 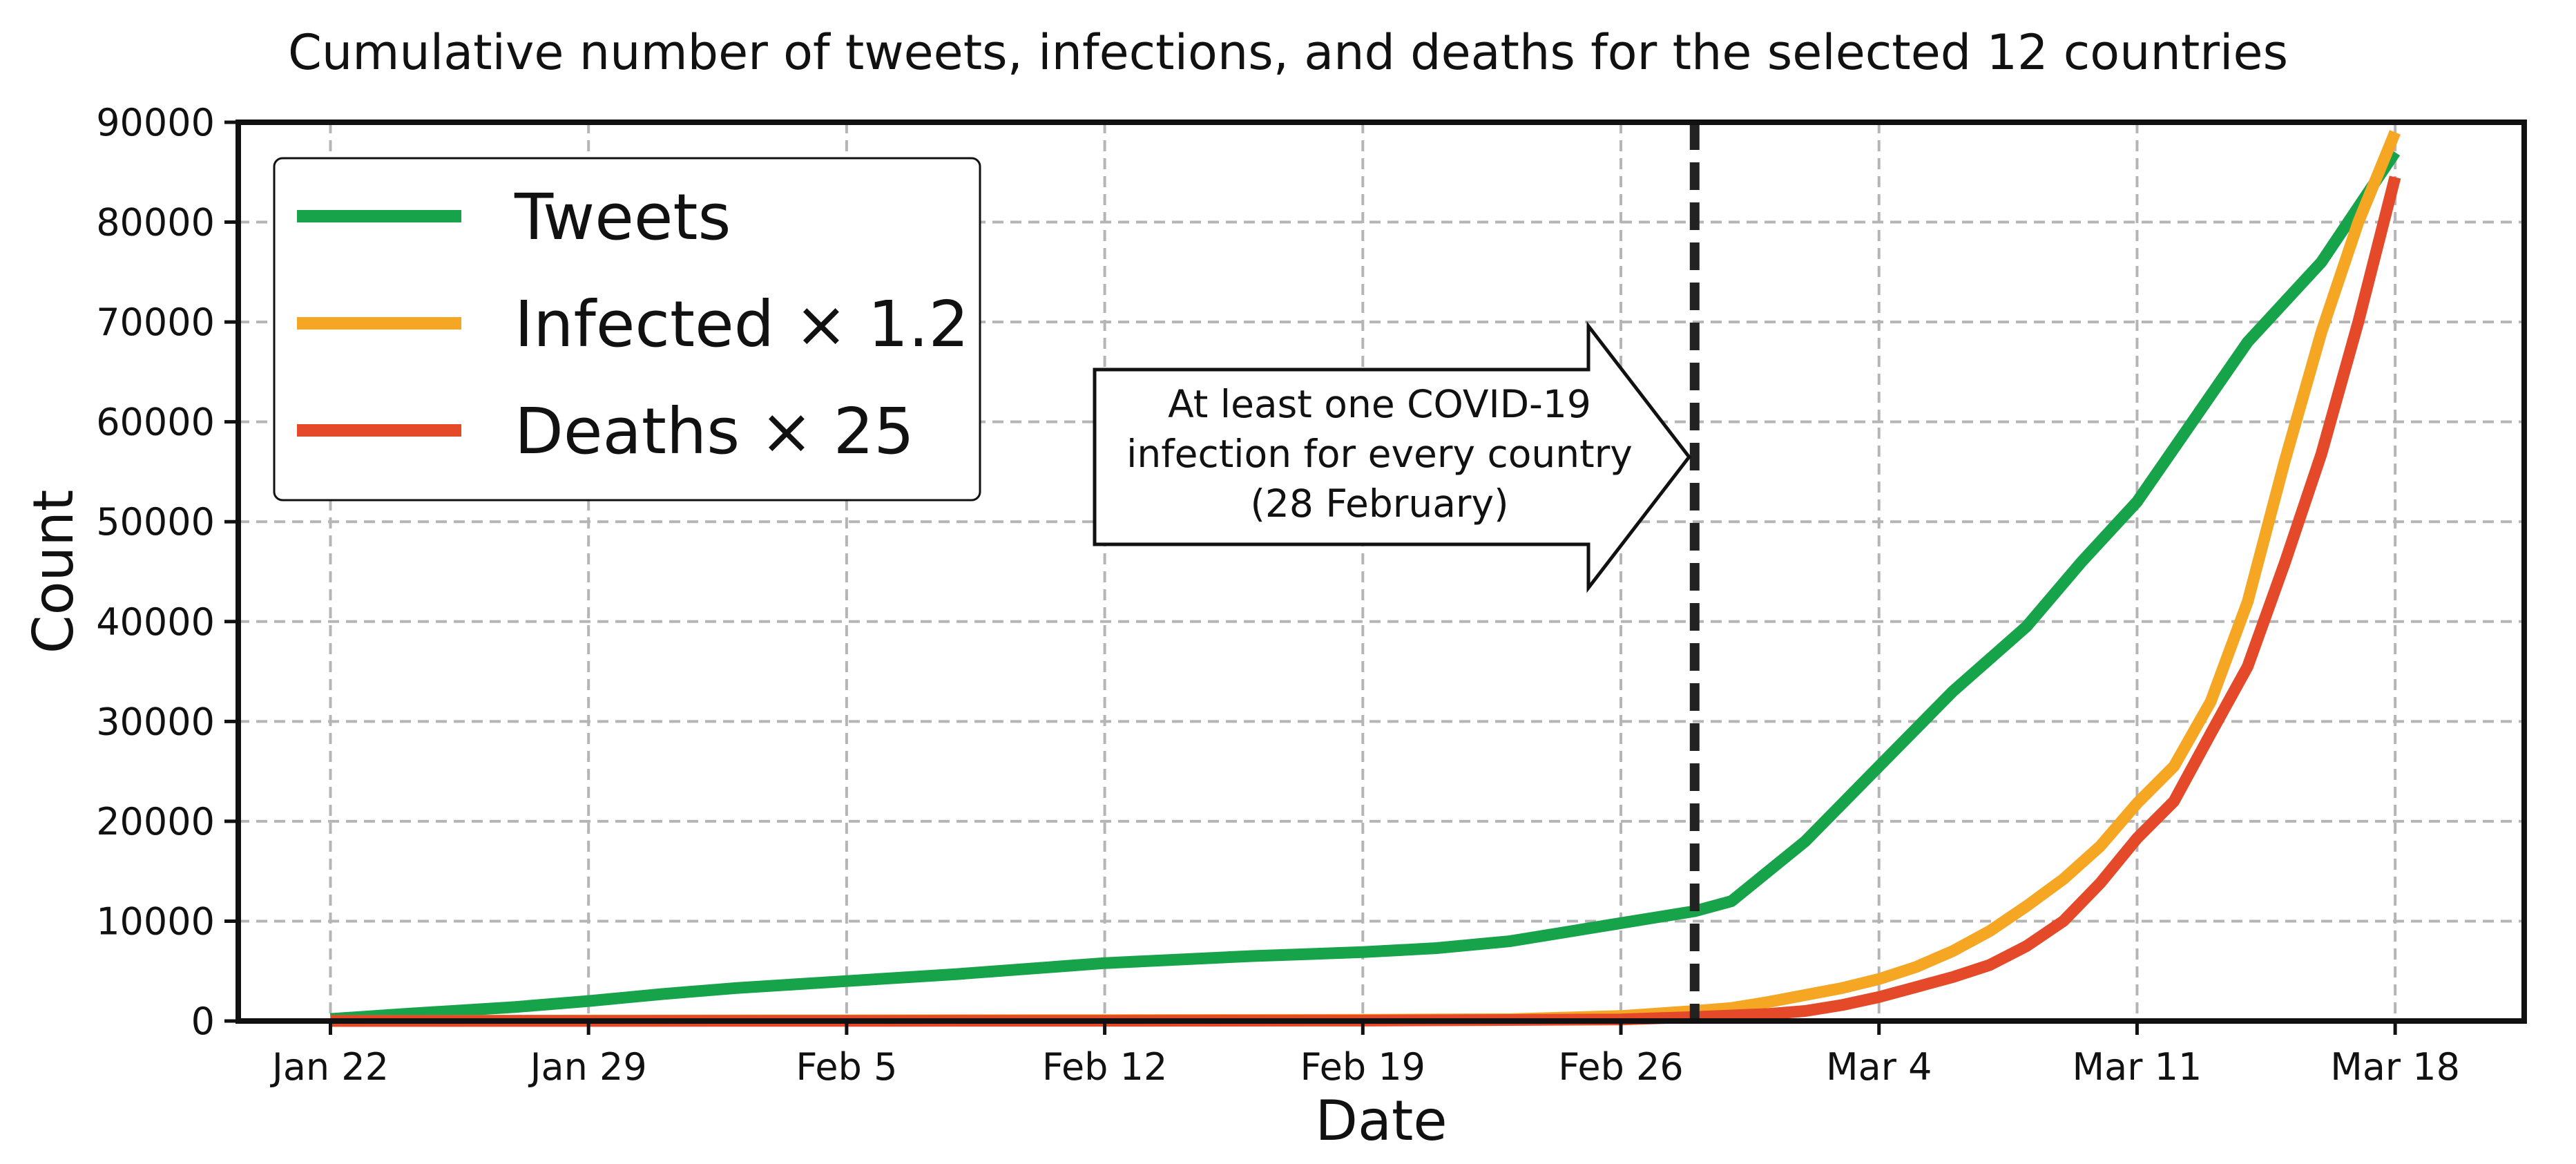 I want to click on annotation-line-1: At least one COVID-19, so click(x=1379, y=404).